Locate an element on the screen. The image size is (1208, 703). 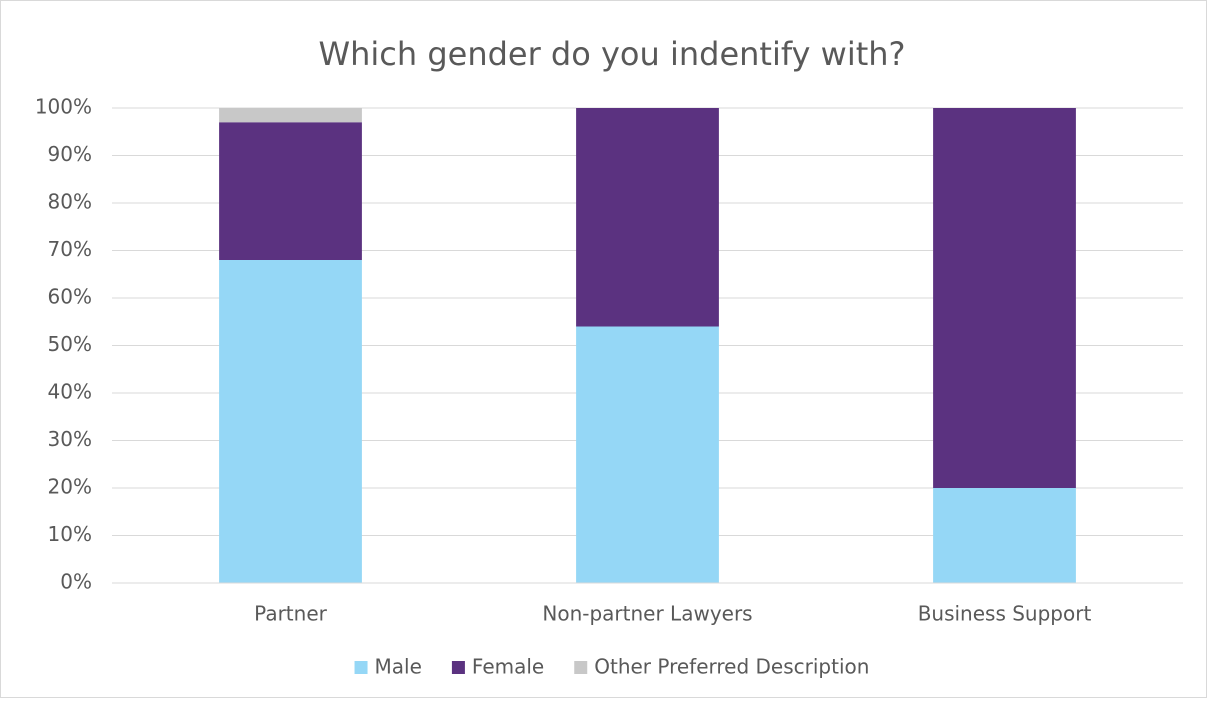
y-tick-label: 70% is located at coordinates (70, 249).